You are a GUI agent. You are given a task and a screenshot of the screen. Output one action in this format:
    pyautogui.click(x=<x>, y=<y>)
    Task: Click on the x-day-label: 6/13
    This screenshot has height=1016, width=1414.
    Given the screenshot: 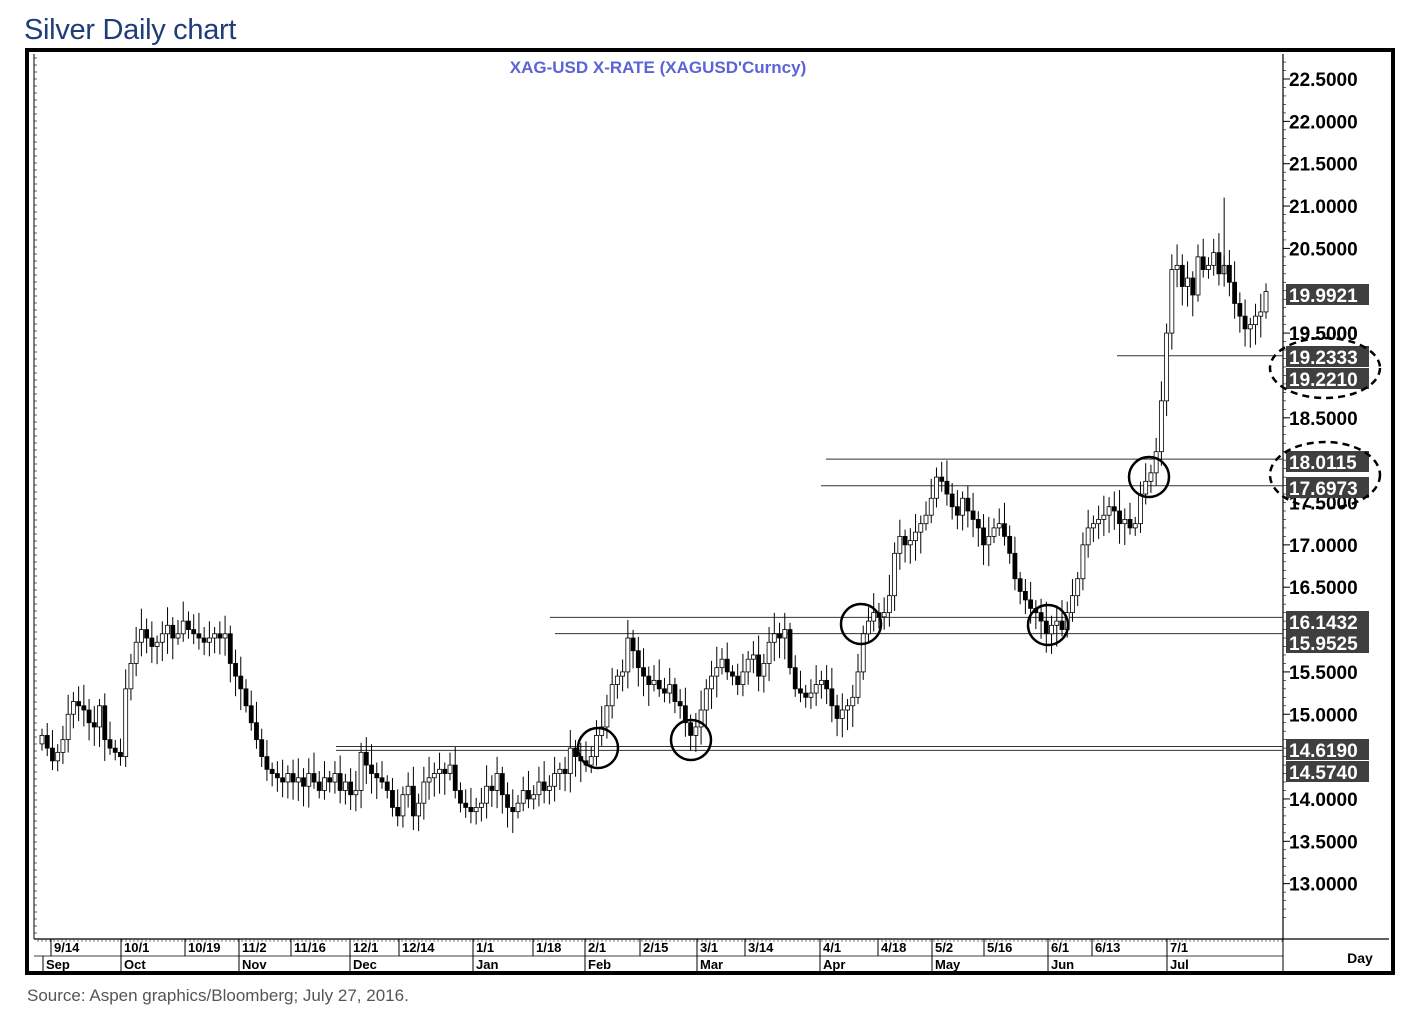 What is the action you would take?
    pyautogui.click(x=1107, y=947)
    